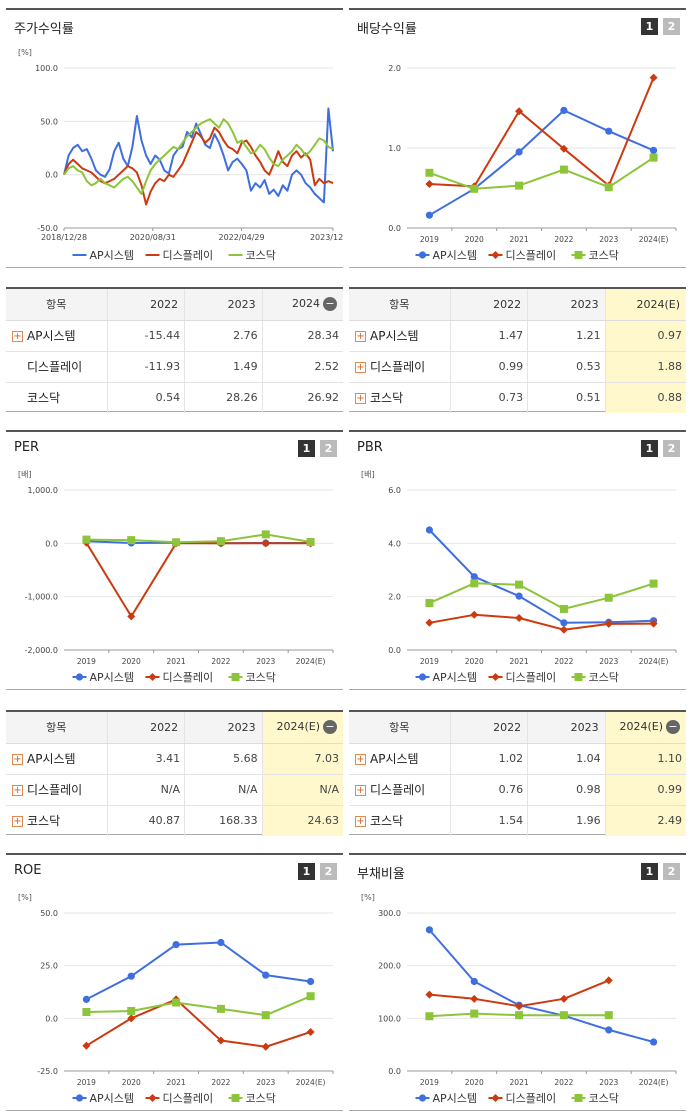 The image size is (691, 1115). Describe the element at coordinates (174, 790) in the screenshot. I see `table-row: + 디스플레이 N/A N/A N/A` at that location.